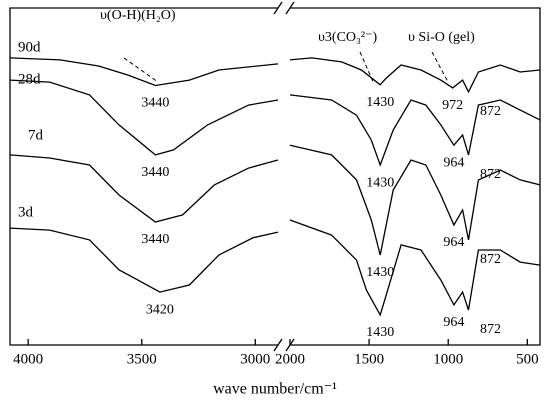 The width and height of the screenshot is (550, 406). I want to click on x-tick-label: 4000, so click(28, 359).